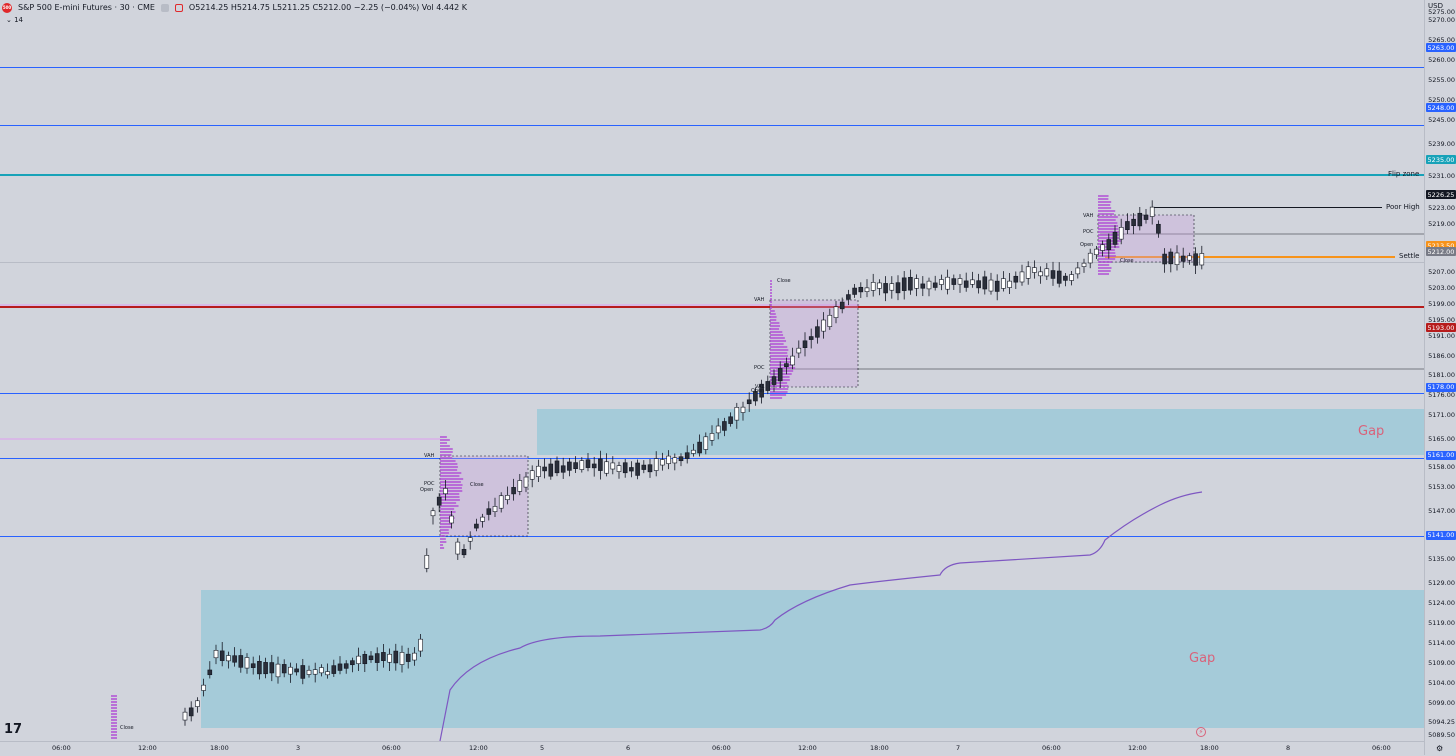 The image size is (1456, 756). Describe the element at coordinates (1441, 722) in the screenshot. I see `price-tick-label: 5094.25` at that location.